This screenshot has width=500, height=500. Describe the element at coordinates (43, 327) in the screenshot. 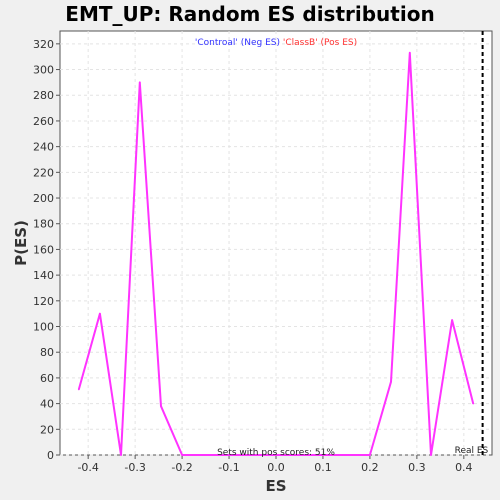

I see `y-tick-label: 100` at that location.